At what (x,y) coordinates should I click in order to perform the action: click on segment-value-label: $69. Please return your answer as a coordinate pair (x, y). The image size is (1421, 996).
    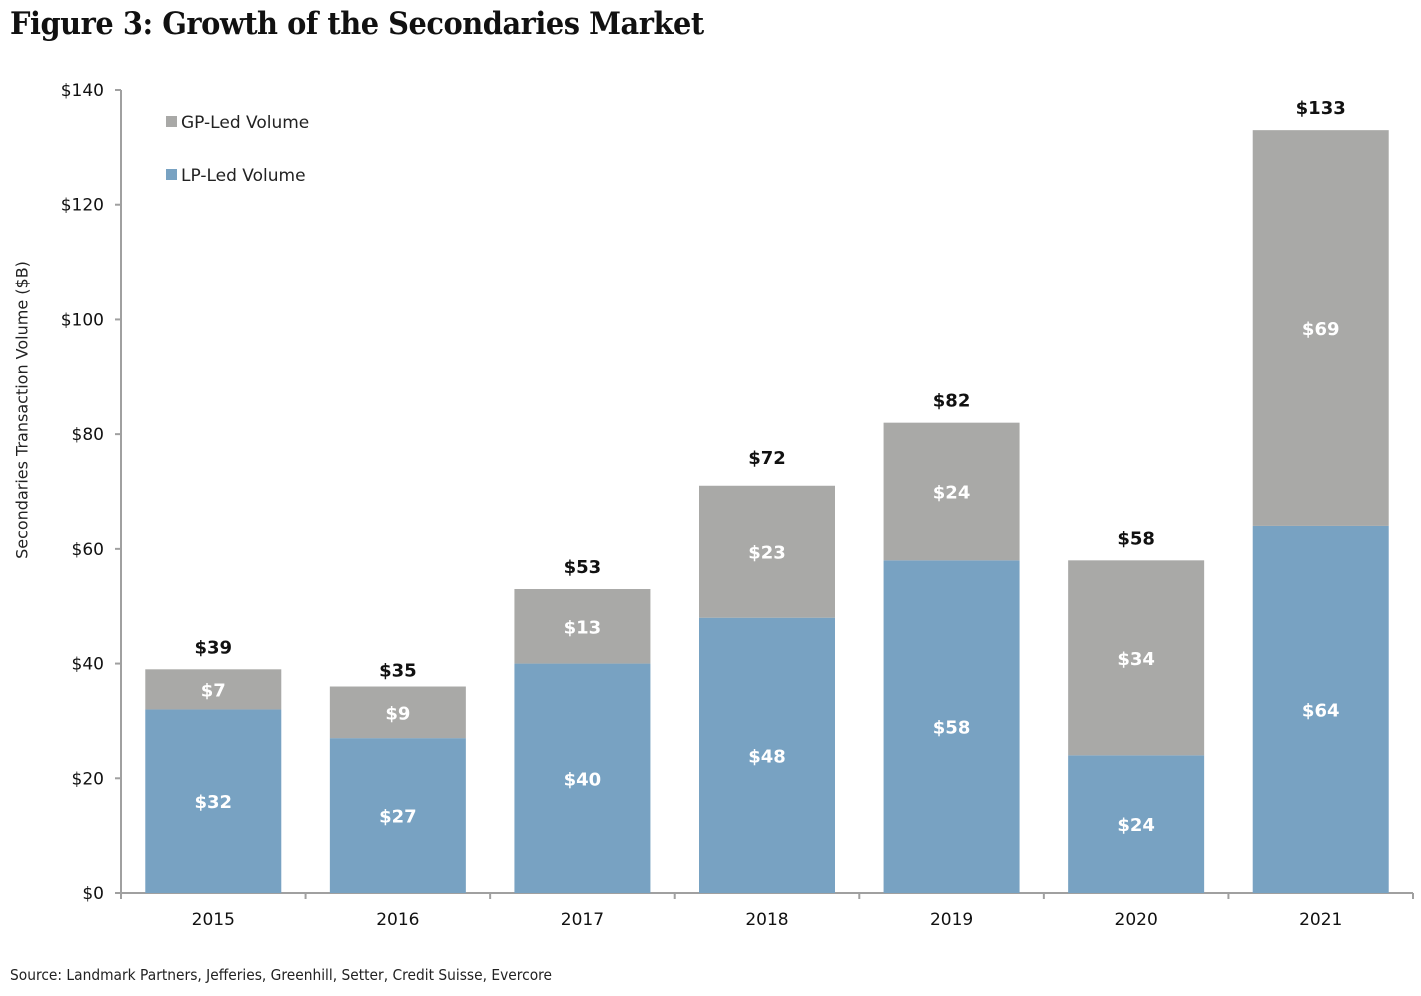
    Looking at the image, I should click on (1321, 329).